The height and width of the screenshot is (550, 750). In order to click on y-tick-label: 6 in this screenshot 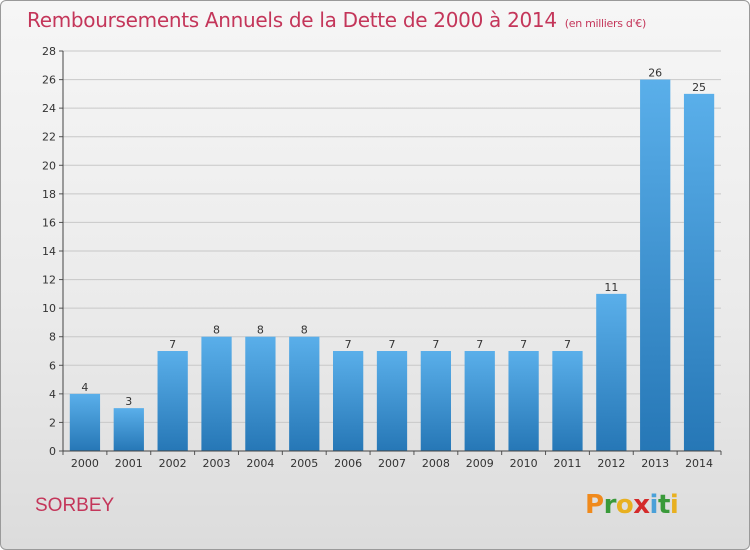, I will do `click(52, 365)`.